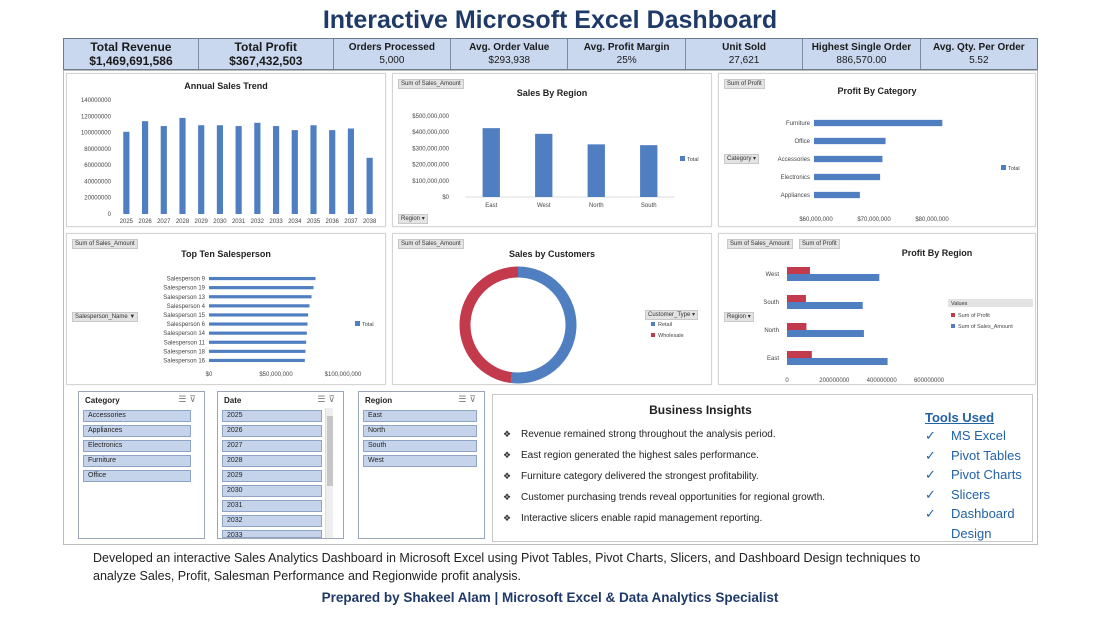 The height and width of the screenshot is (619, 1100). What do you see at coordinates (272, 491) in the screenshot?
I see `slicer-item: 2030` at bounding box center [272, 491].